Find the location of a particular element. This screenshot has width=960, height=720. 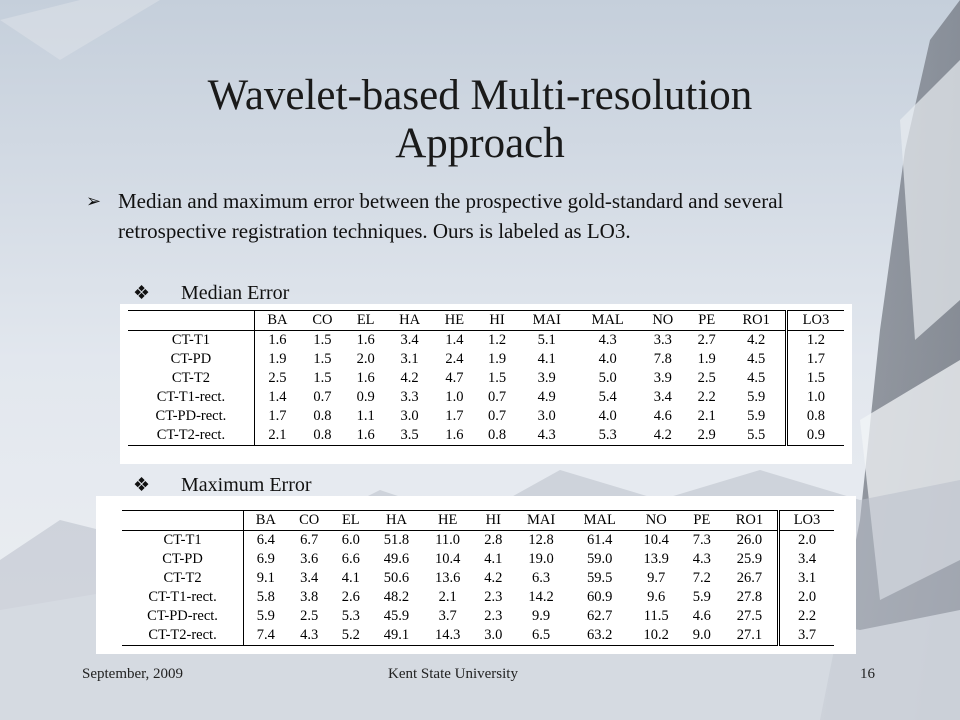

table-cell: 2.6 is located at coordinates (350, 597).